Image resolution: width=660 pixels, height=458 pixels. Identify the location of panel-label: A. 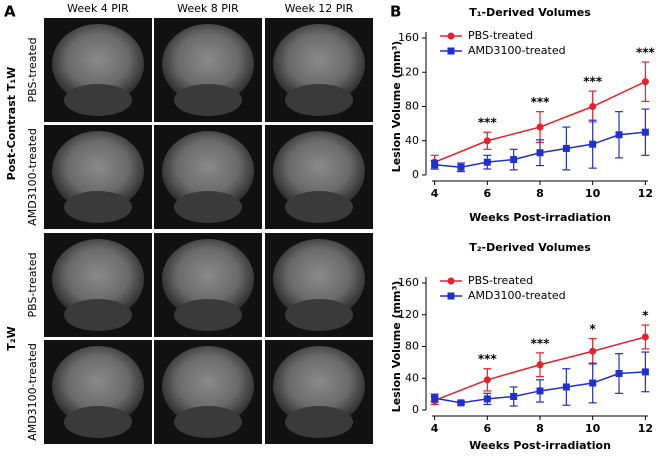
(10, 12).